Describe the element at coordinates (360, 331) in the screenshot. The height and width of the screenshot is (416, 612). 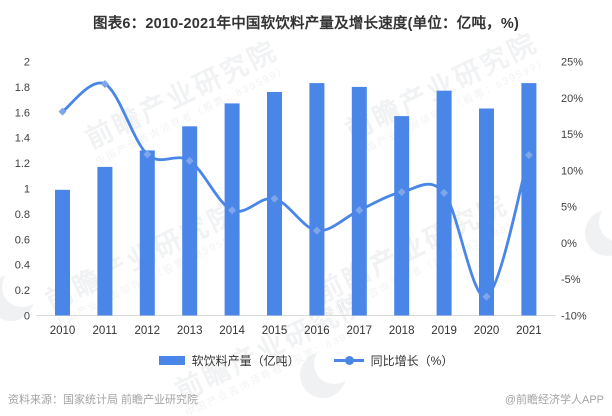
I see `x-axis-label: 2017` at that location.